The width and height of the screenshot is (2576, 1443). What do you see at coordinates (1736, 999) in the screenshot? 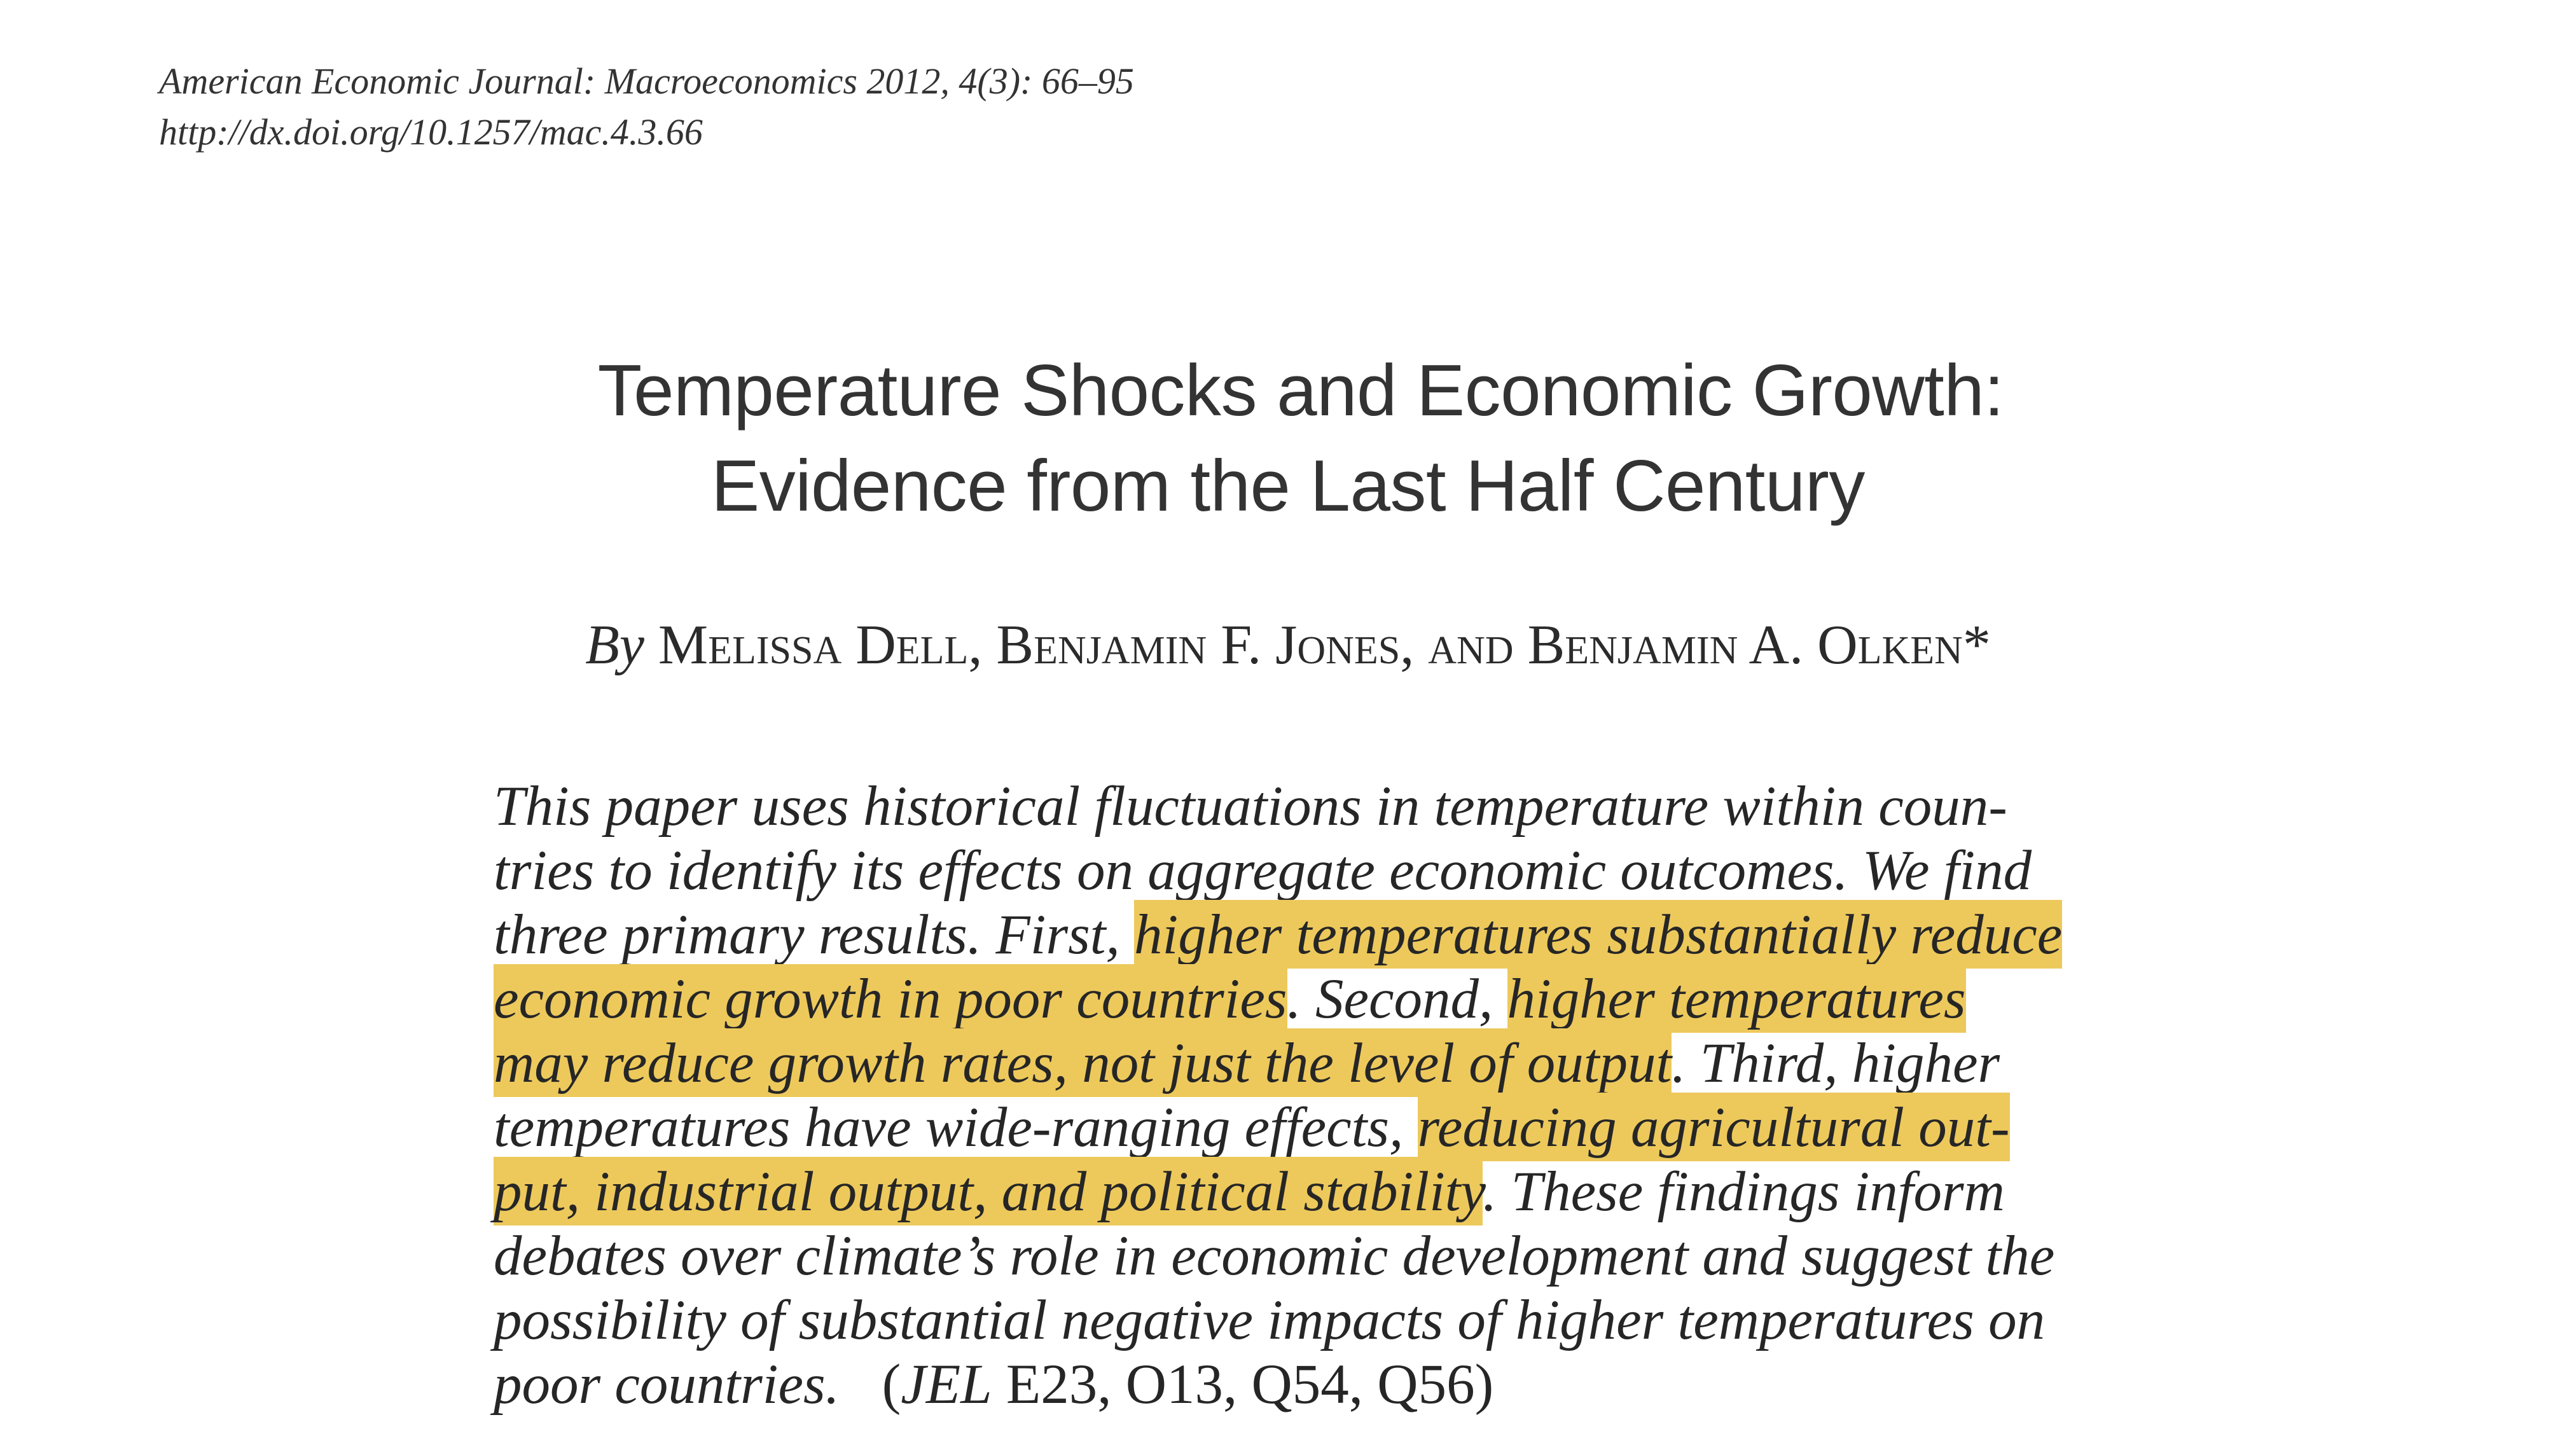
I see `highlighted-text: higher temperatures` at bounding box center [1736, 999].